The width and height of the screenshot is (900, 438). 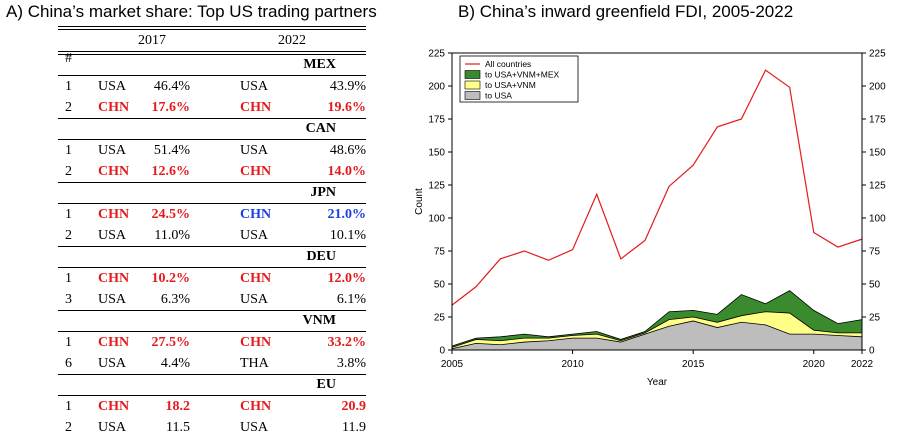 What do you see at coordinates (178, 406) in the screenshot?
I see `share-2017-cell: 18.2` at bounding box center [178, 406].